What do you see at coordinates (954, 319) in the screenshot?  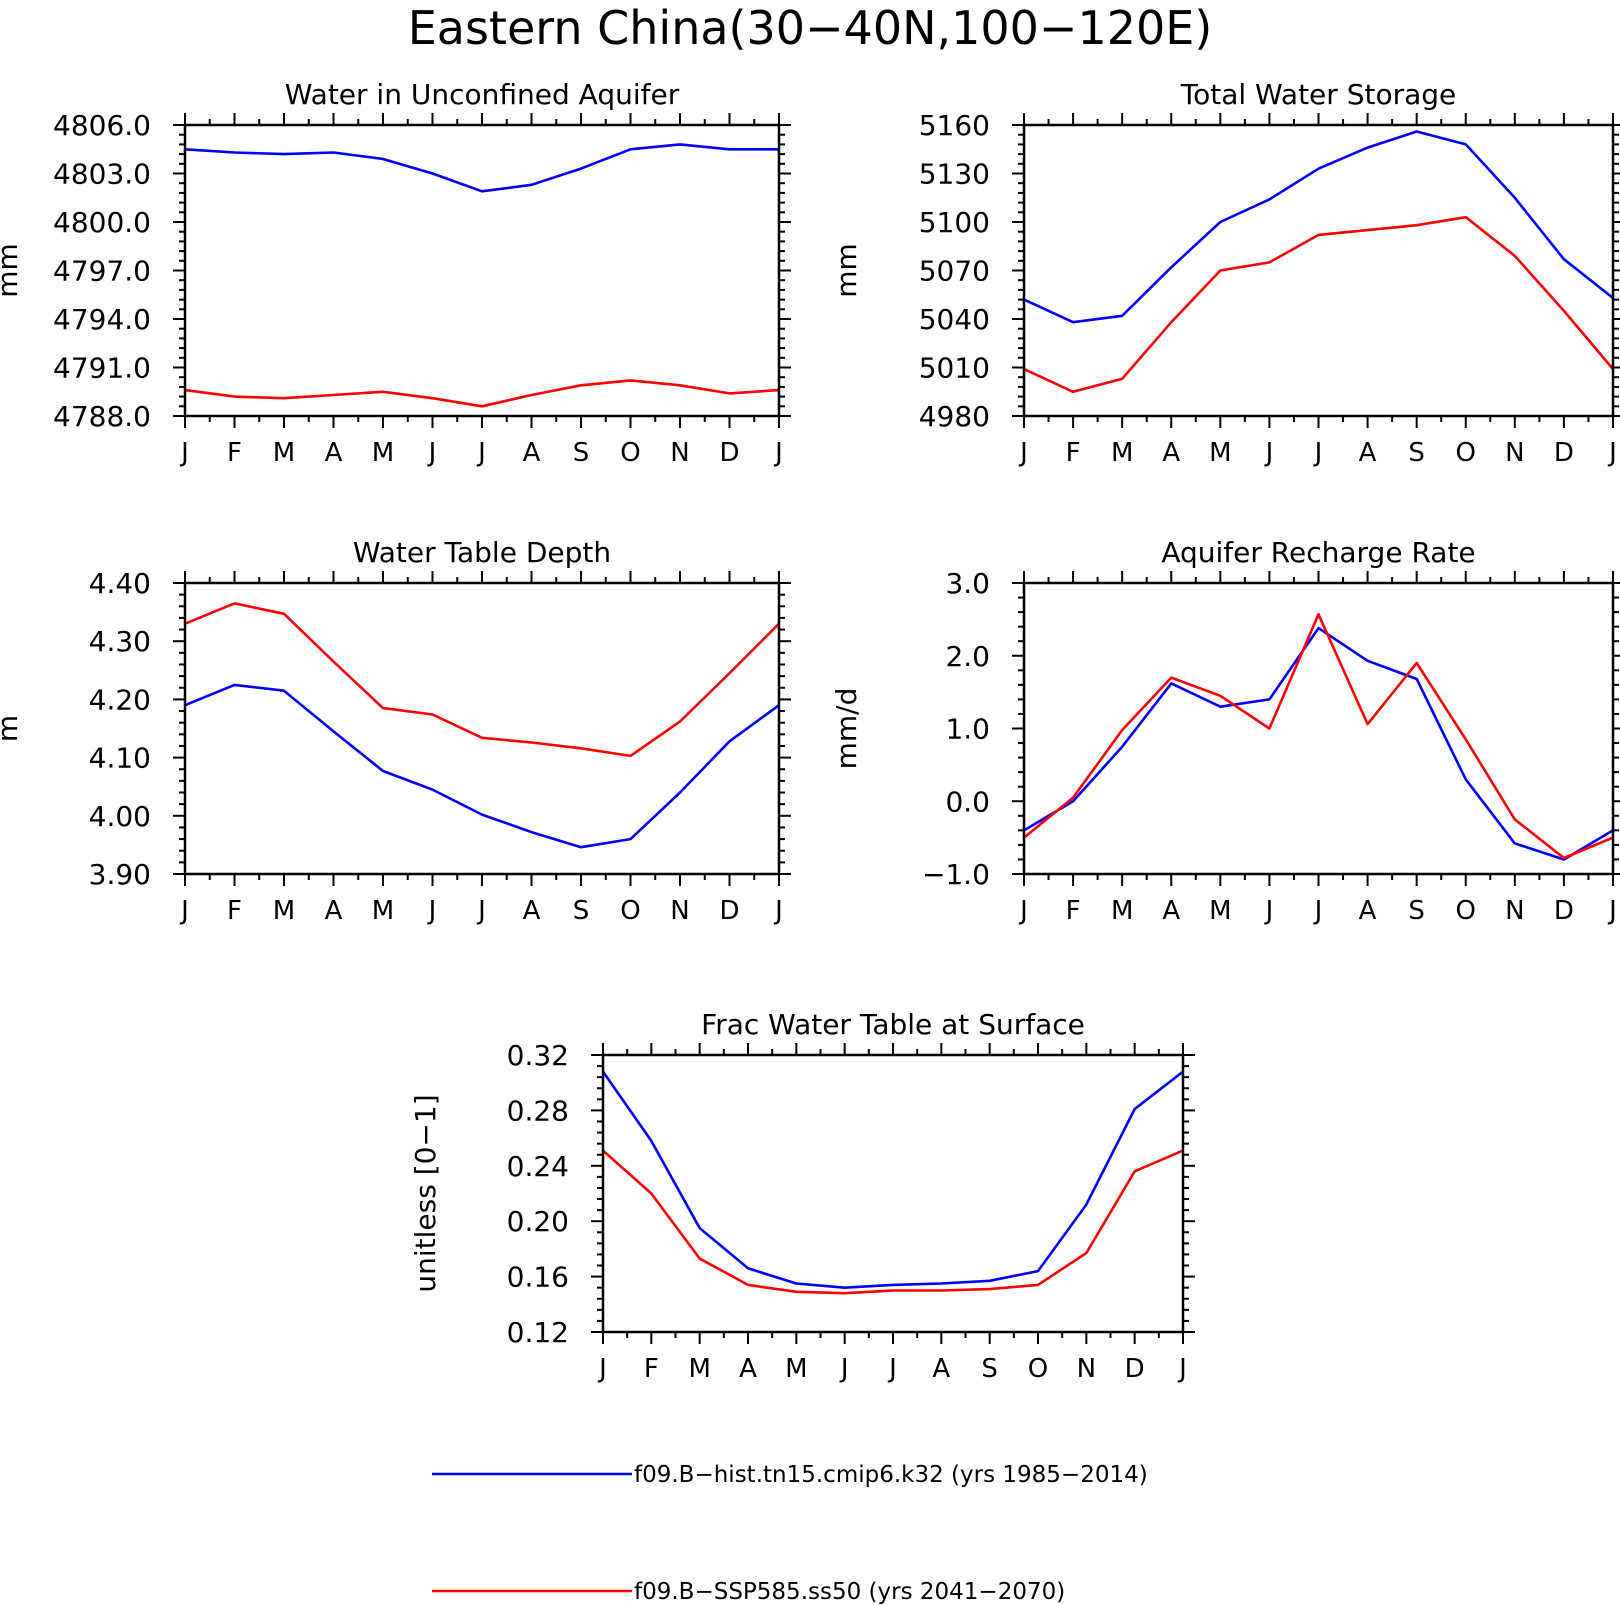 I see `y-tick-label: 5040` at bounding box center [954, 319].